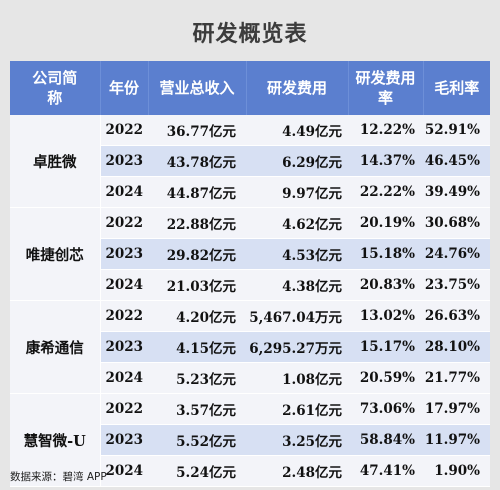  I want to click on table-row: 2023 29.82亿元 4.53亿元 15.18% 24.76%, so click(250, 254).